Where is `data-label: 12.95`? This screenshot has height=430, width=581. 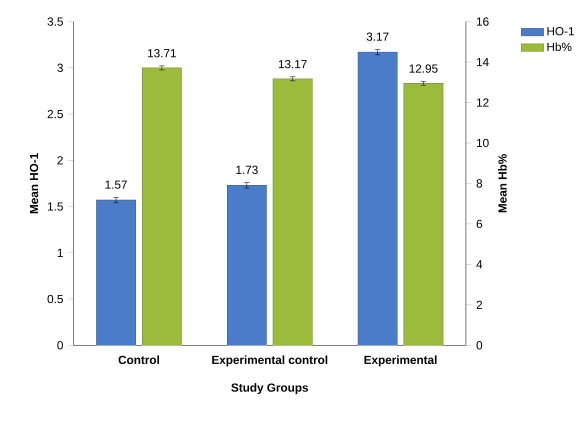
data-label: 12.95 is located at coordinates (424, 68).